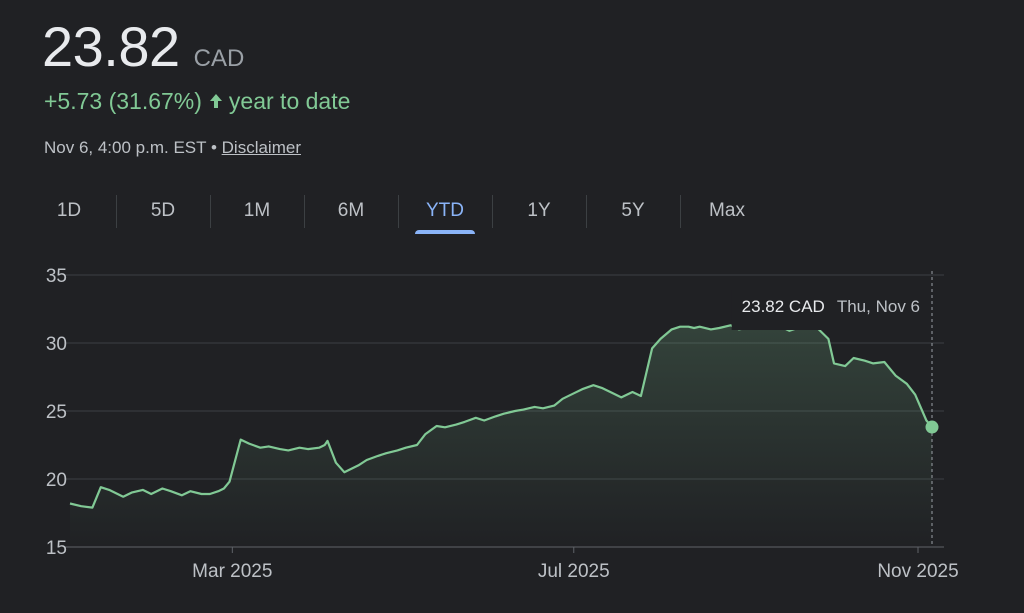 The height and width of the screenshot is (613, 1024). I want to click on x-tick-label: Nov 2025, so click(917, 571).